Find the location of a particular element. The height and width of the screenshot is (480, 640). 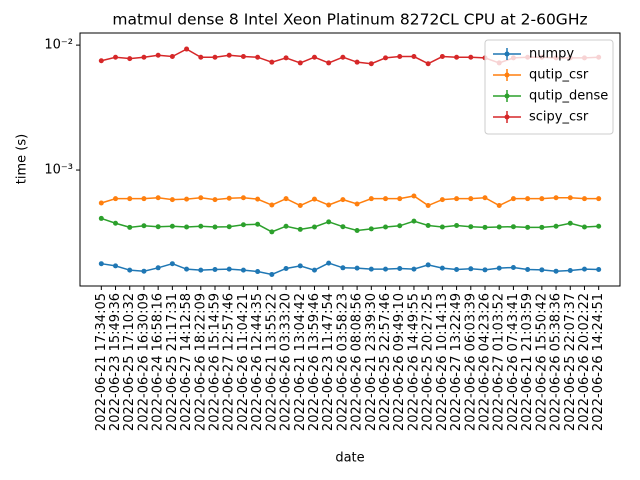

x-tick-label: 2022-06-26 15:50:42 is located at coordinates (541, 362).